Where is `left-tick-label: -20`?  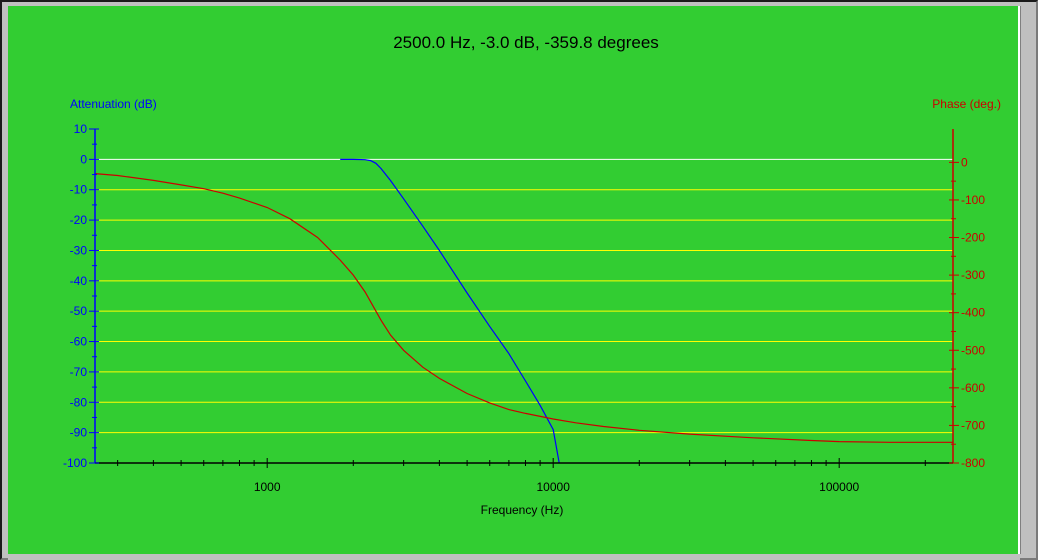
left-tick-label: -20 is located at coordinates (79, 220).